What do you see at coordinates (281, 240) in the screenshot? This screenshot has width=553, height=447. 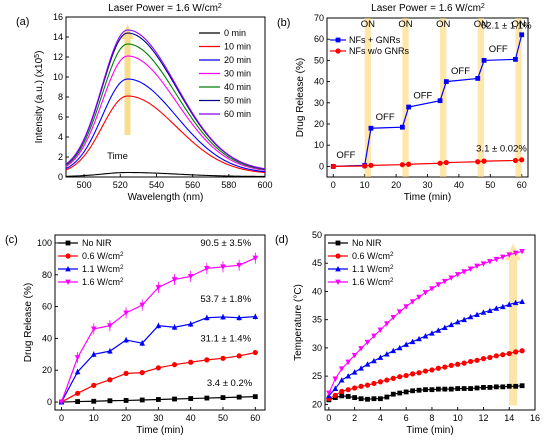 I see `panel-label: (d)` at bounding box center [281, 240].